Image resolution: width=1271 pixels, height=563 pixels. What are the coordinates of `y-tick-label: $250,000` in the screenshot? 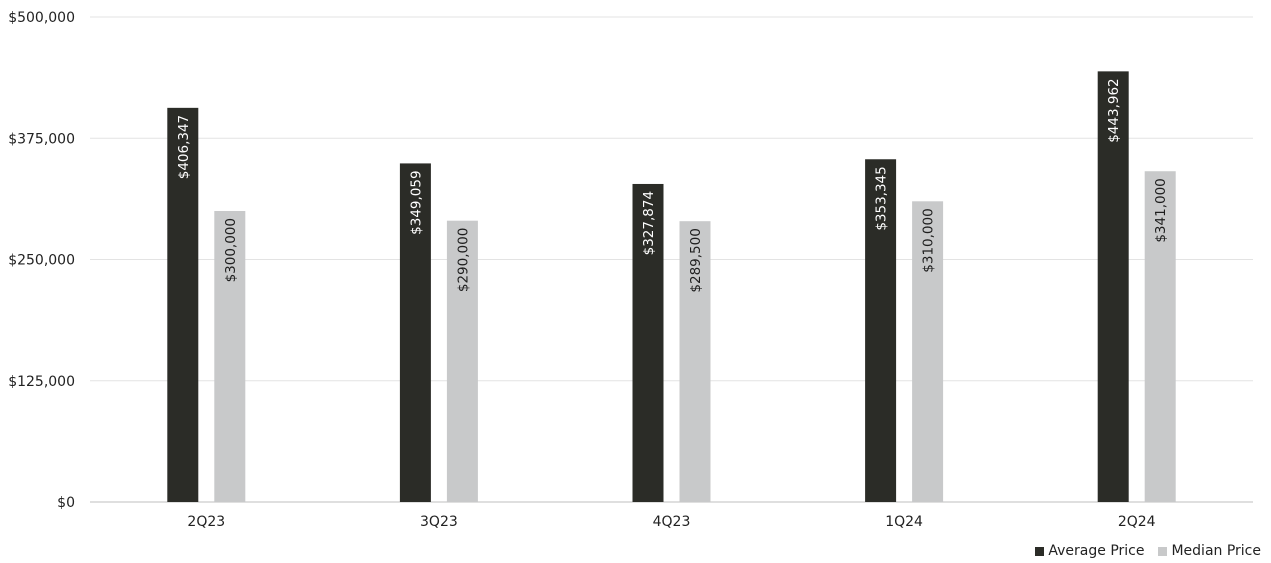 It's located at (41, 261).